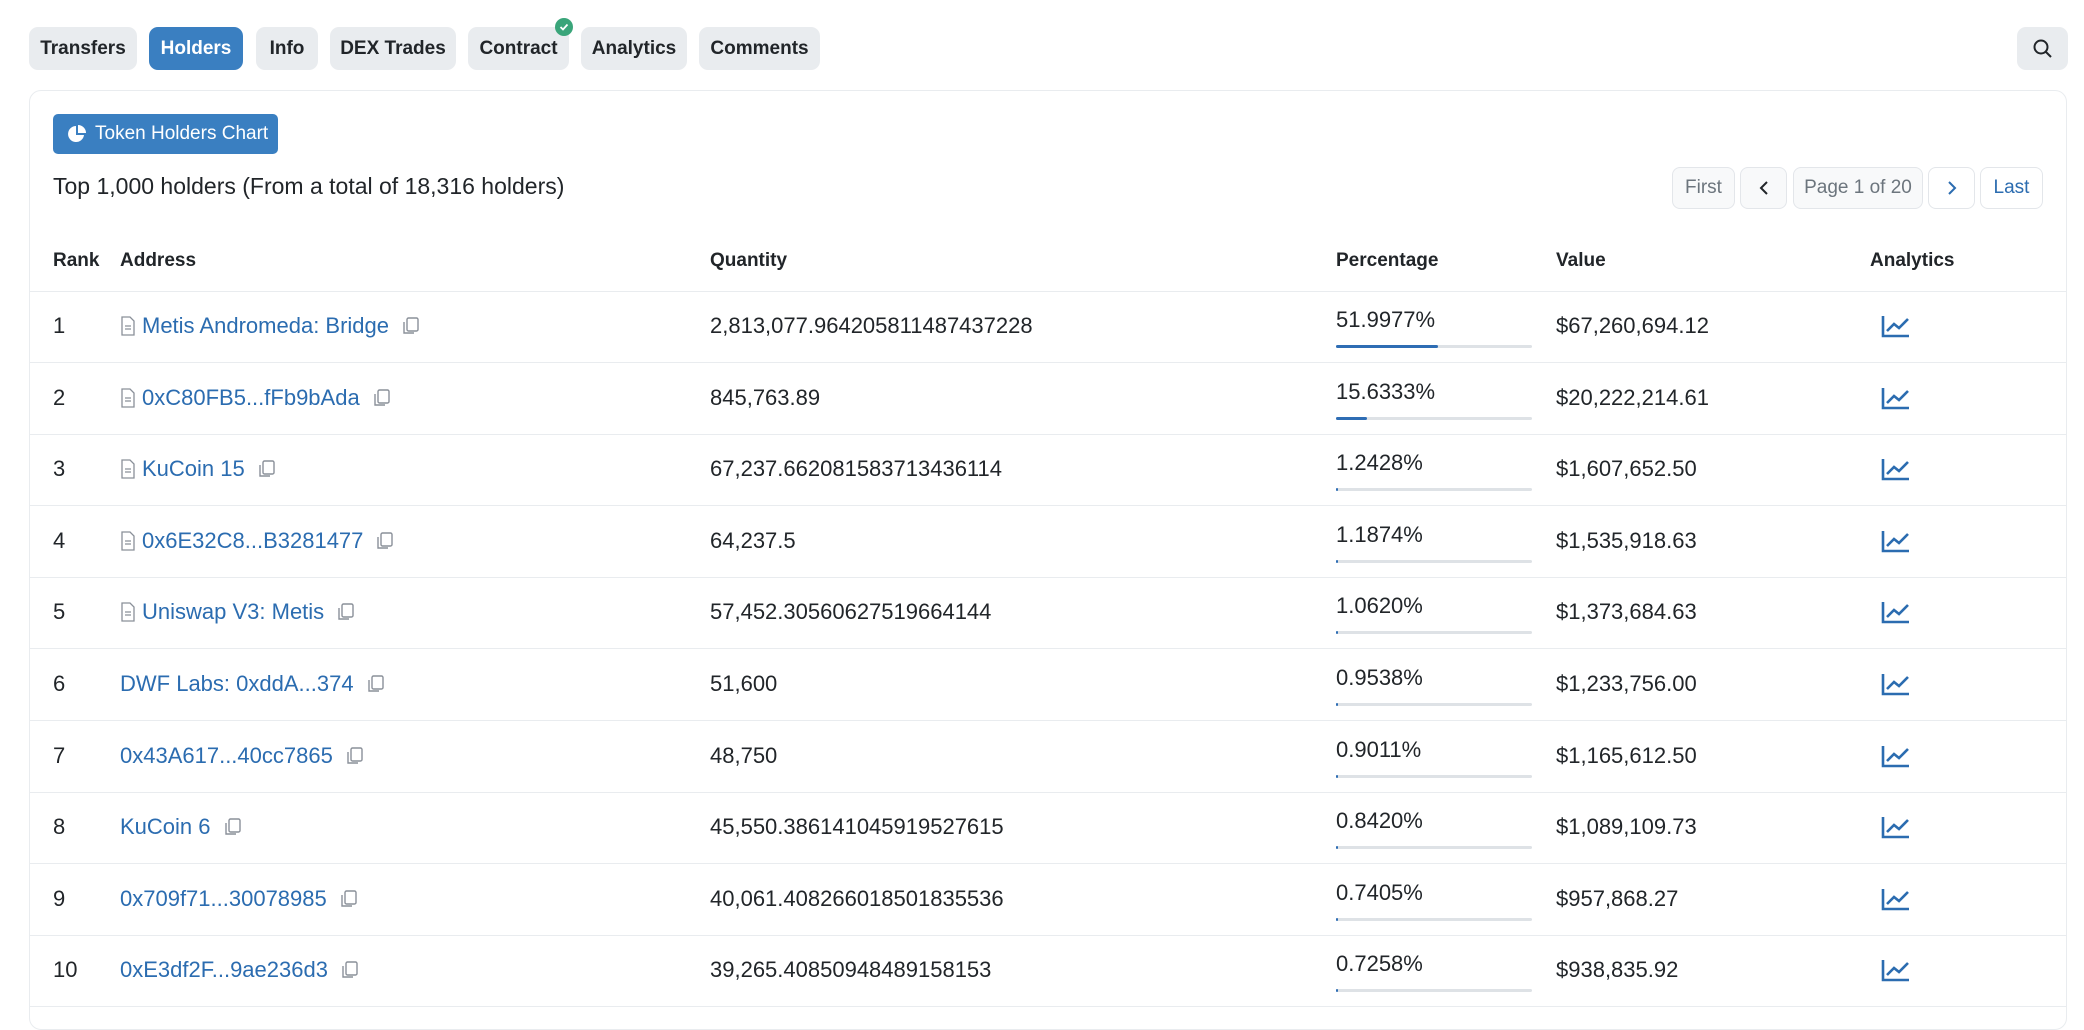 This screenshot has height=1030, width=2084. Describe the element at coordinates (165, 134) in the screenshot. I see `chart-button: Token Holders Chart` at that location.